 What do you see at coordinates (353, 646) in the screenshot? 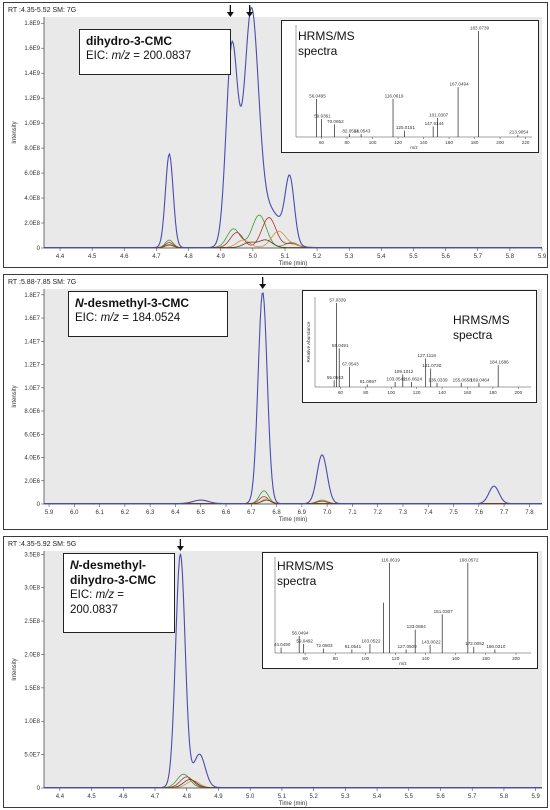
I see `ms-peak-label: 91.0541` at bounding box center [353, 646].